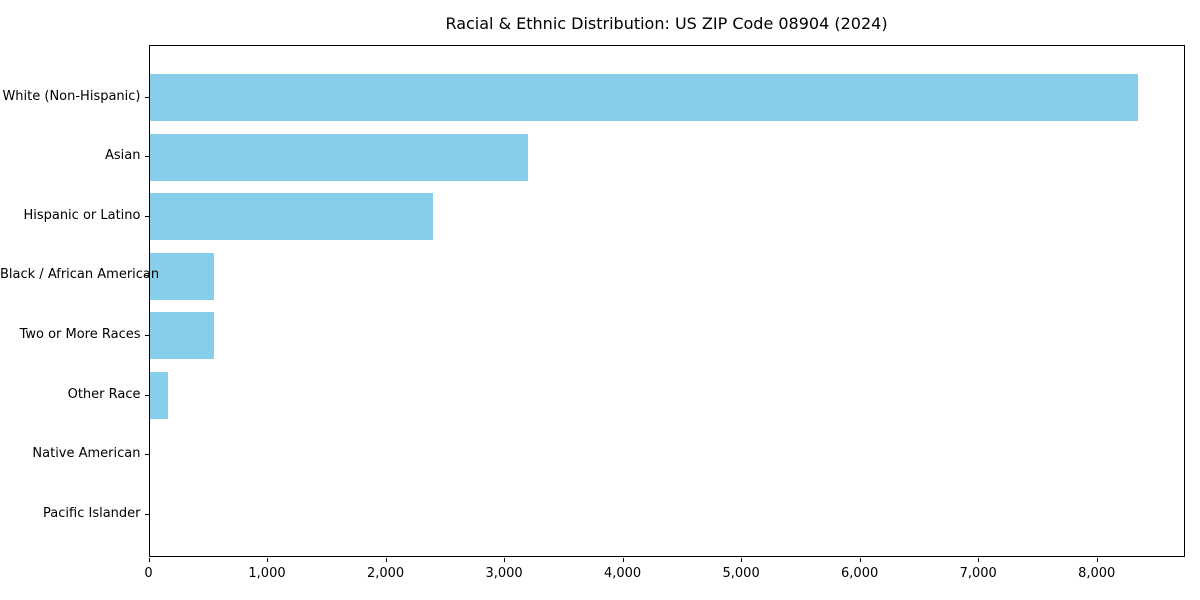 The height and width of the screenshot is (600, 1200). I want to click on y-tick-label: Asian, so click(123, 156).